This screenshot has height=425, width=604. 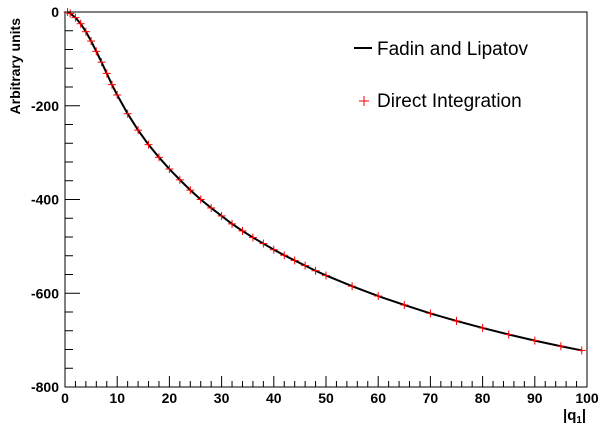 I want to click on x-tick-label: 60, so click(x=378, y=398).